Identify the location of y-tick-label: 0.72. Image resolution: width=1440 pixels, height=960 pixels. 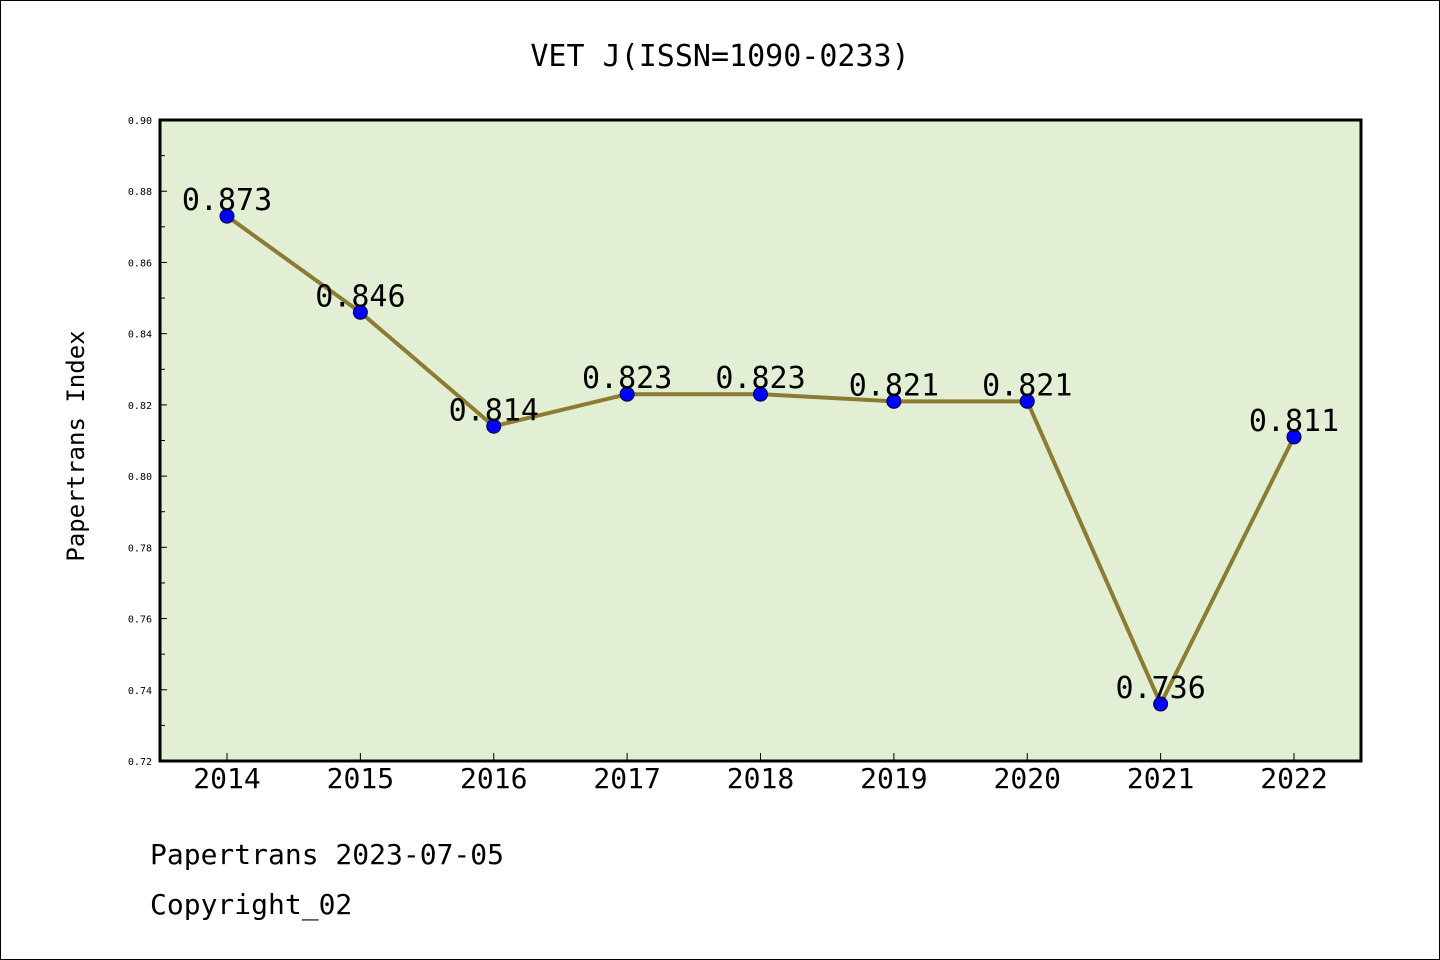
(140, 762).